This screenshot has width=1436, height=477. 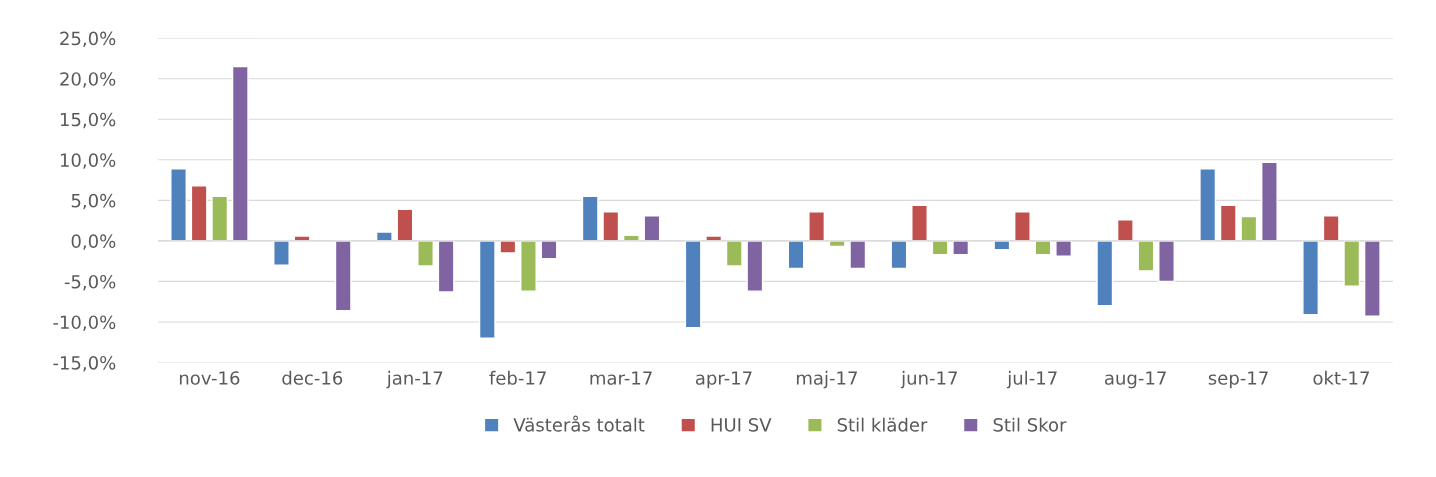 I want to click on x-tick-label: jan-17, so click(x=414, y=379).